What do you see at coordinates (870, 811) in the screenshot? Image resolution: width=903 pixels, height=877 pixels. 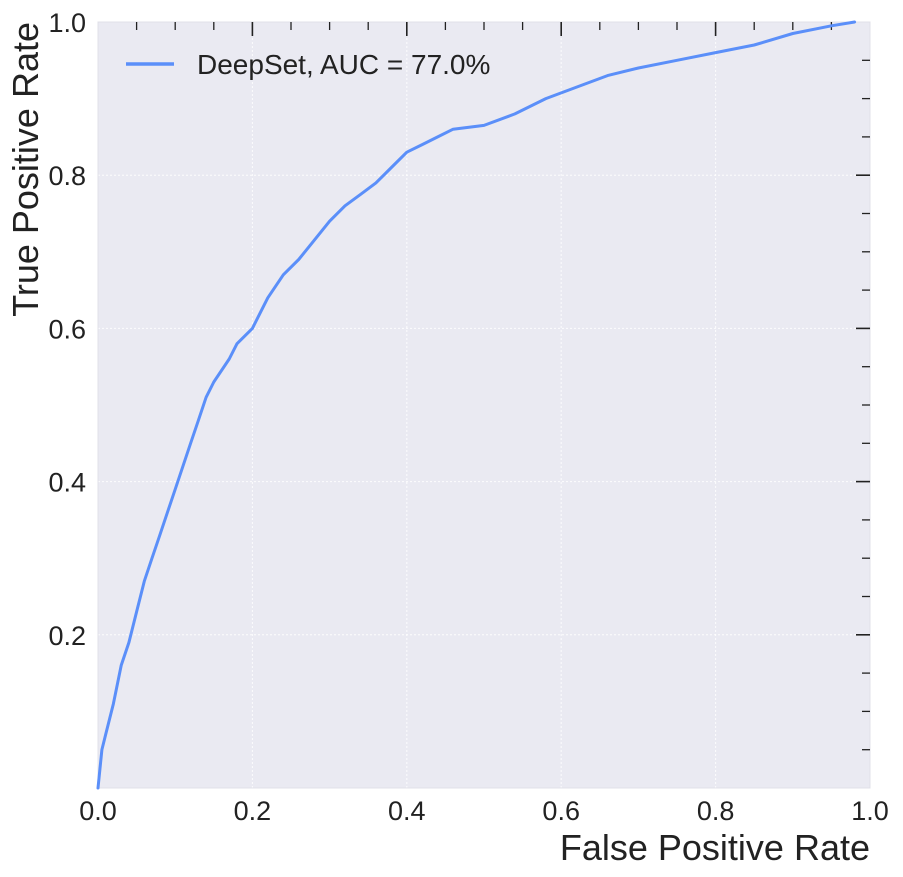 I see `x-tick-label: 1.0` at bounding box center [870, 811].